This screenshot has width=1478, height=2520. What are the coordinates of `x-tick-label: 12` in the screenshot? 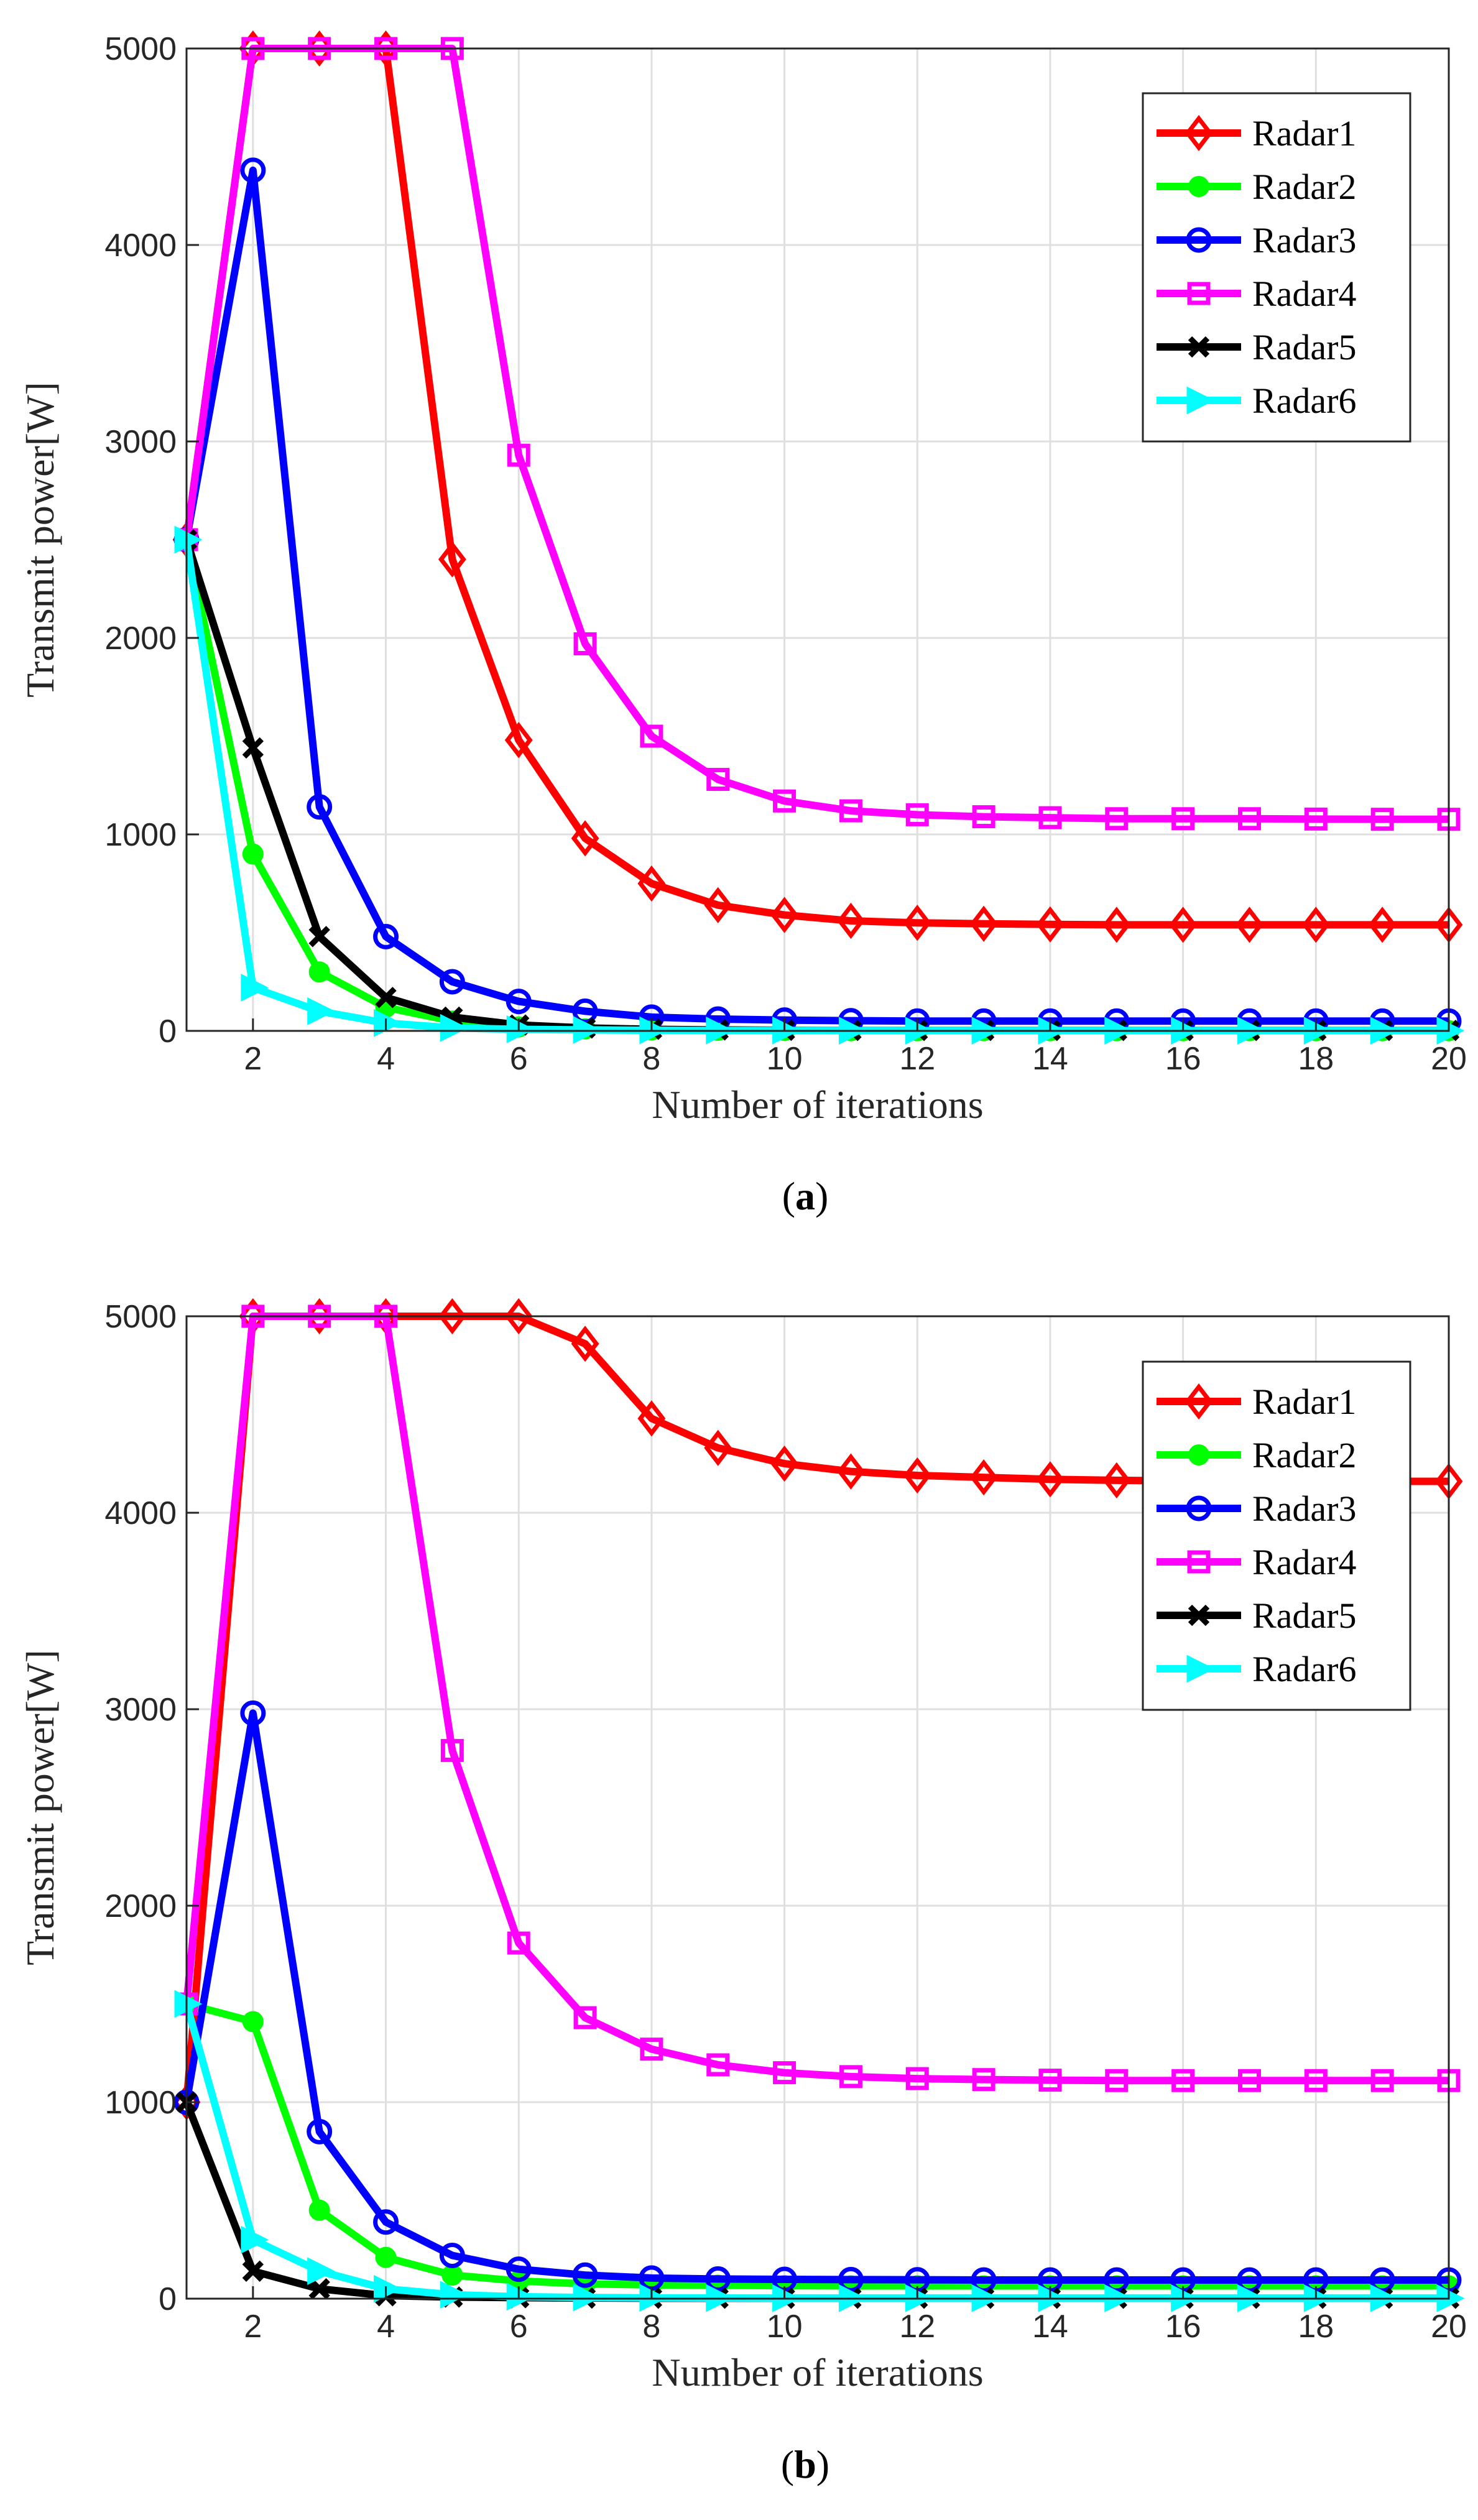 It's located at (917, 1059).